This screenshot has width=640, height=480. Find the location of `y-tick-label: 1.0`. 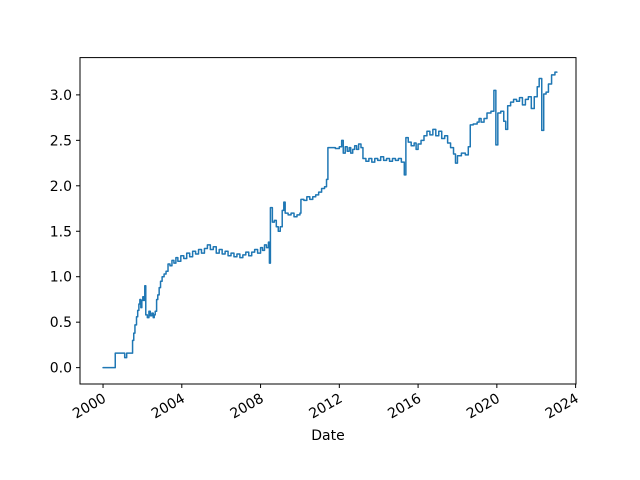

y-tick-label: 1.0 is located at coordinates (61, 278).